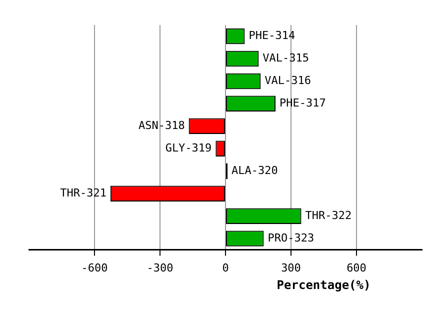 The image size is (441, 321). Describe the element at coordinates (291, 237) in the screenshot. I see `y-tick-label: PRO-323` at that location.